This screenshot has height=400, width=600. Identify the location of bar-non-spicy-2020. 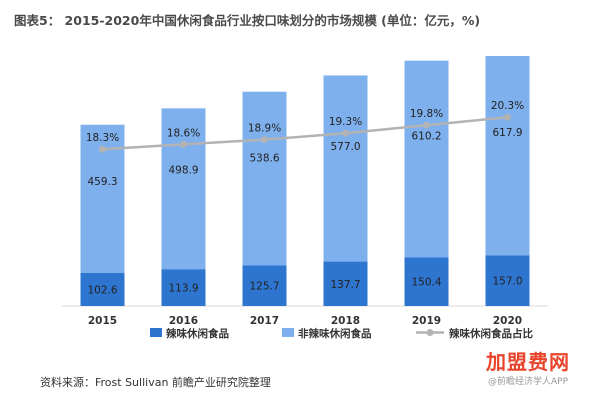
(507, 156).